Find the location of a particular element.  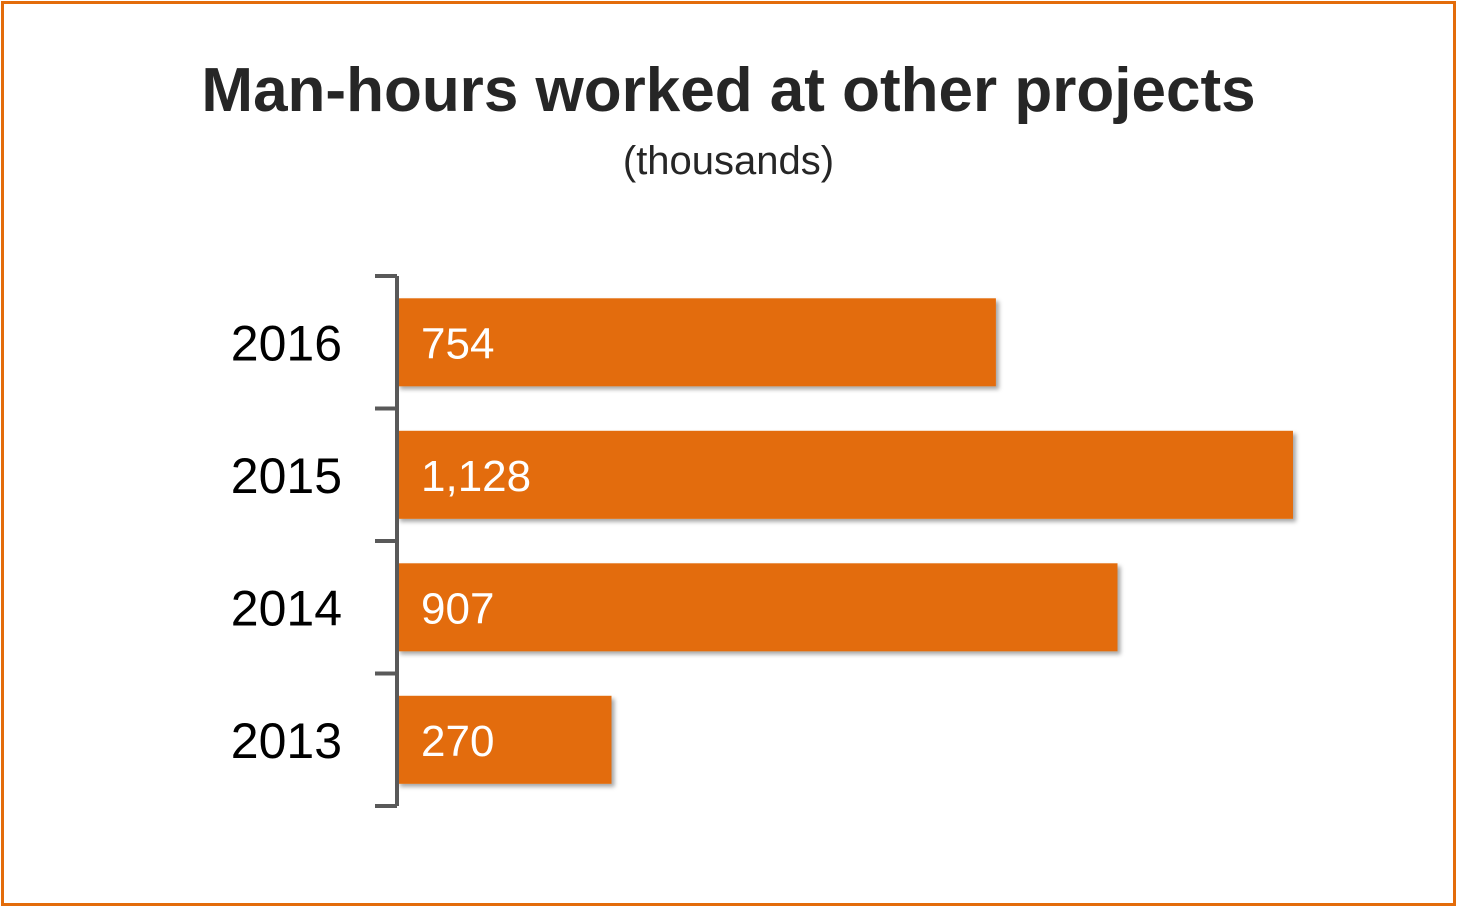

chart-title: Man-hours worked at other projects is located at coordinates (728, 90).